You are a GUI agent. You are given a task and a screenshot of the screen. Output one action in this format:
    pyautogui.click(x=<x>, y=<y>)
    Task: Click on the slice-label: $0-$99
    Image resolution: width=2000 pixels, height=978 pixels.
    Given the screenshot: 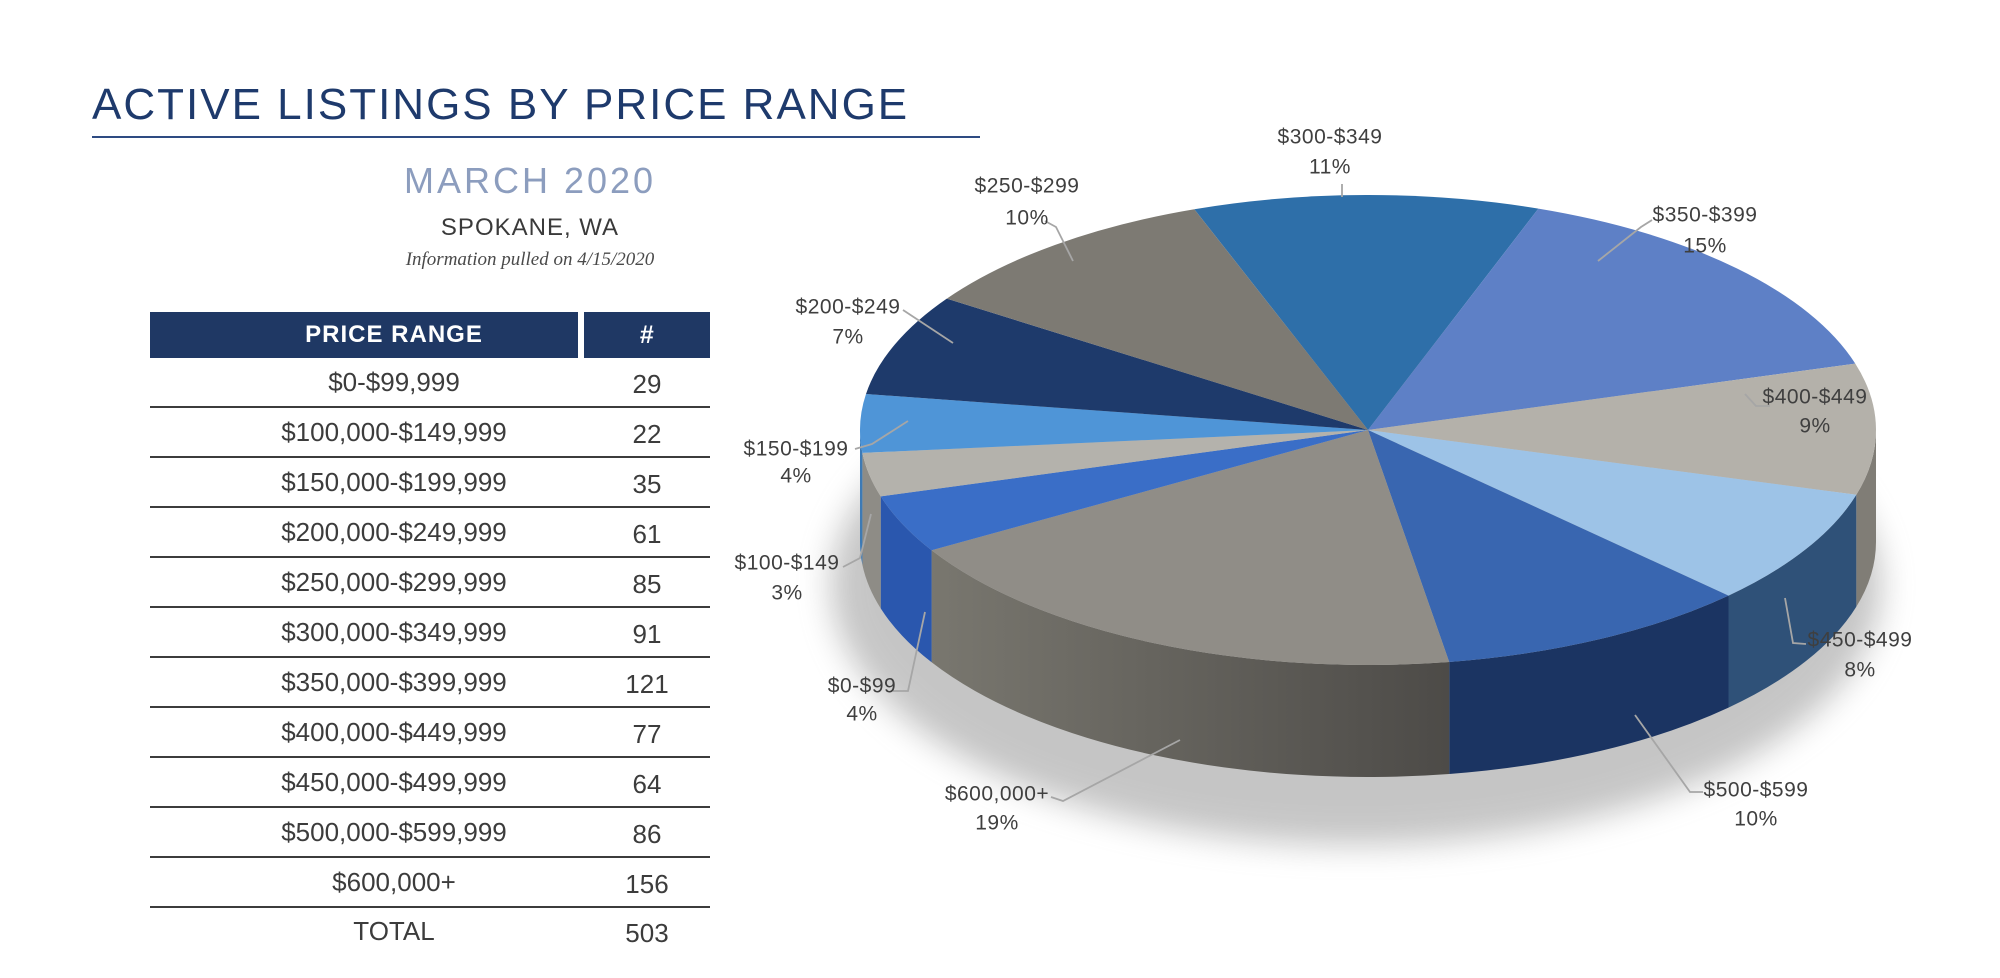 What is the action you would take?
    pyautogui.click(x=862, y=686)
    